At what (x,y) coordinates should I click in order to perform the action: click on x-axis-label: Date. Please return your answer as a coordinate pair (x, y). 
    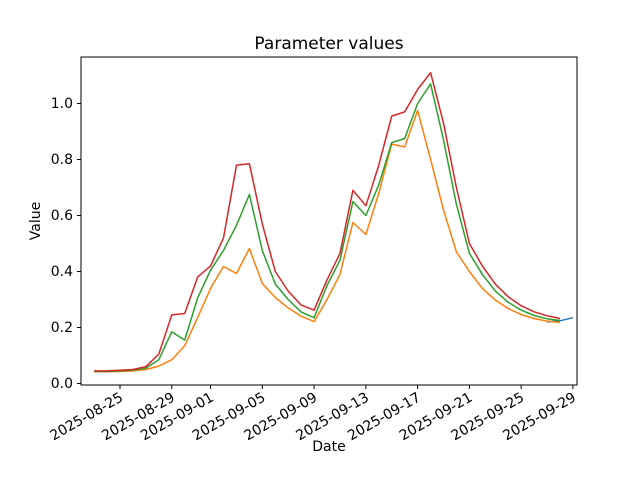
    Looking at the image, I should click on (329, 447).